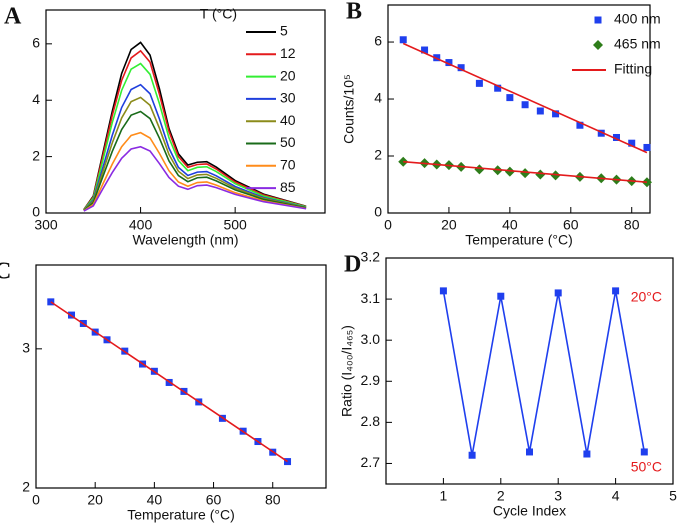 This screenshot has width=685, height=524. I want to click on panel-label: A, so click(13, 17).